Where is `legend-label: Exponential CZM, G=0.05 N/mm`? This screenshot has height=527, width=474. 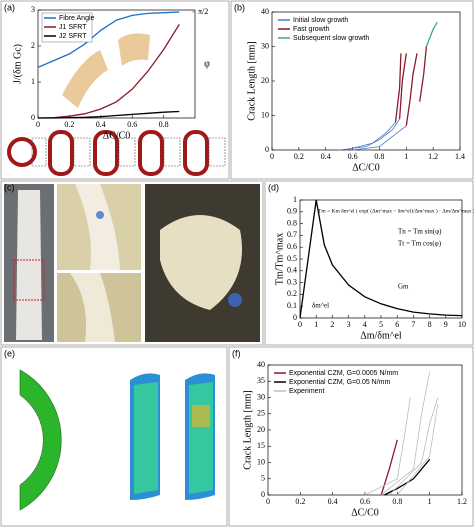 legend-label: Exponential CZM, G=0.05 N/mm is located at coordinates (340, 382).